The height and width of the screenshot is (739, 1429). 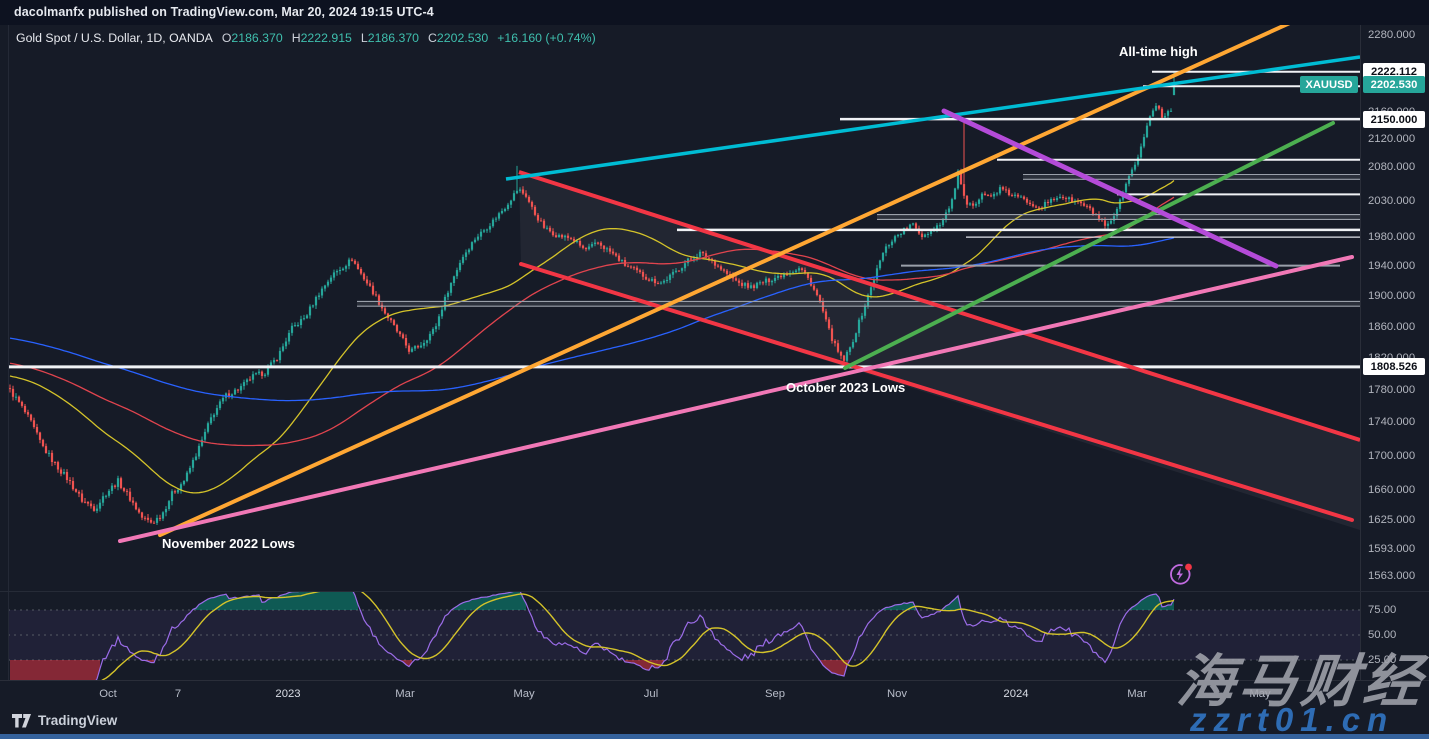 I want to click on green-uptrend, so click(x=1089, y=245).